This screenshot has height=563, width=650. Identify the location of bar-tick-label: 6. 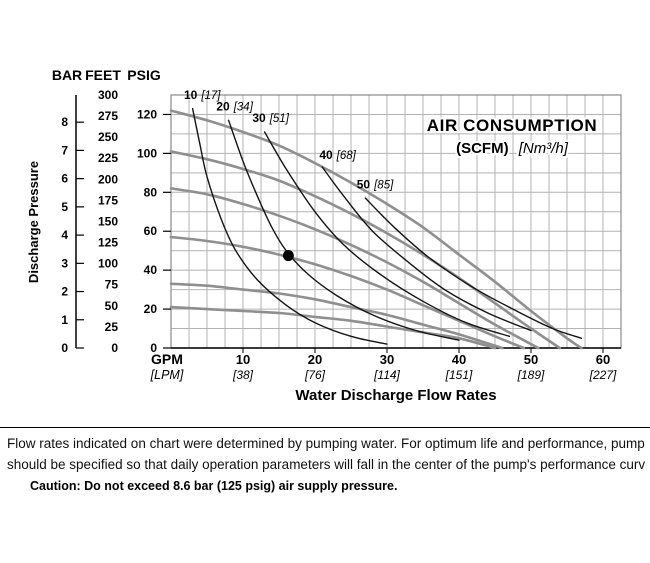
(64, 179).